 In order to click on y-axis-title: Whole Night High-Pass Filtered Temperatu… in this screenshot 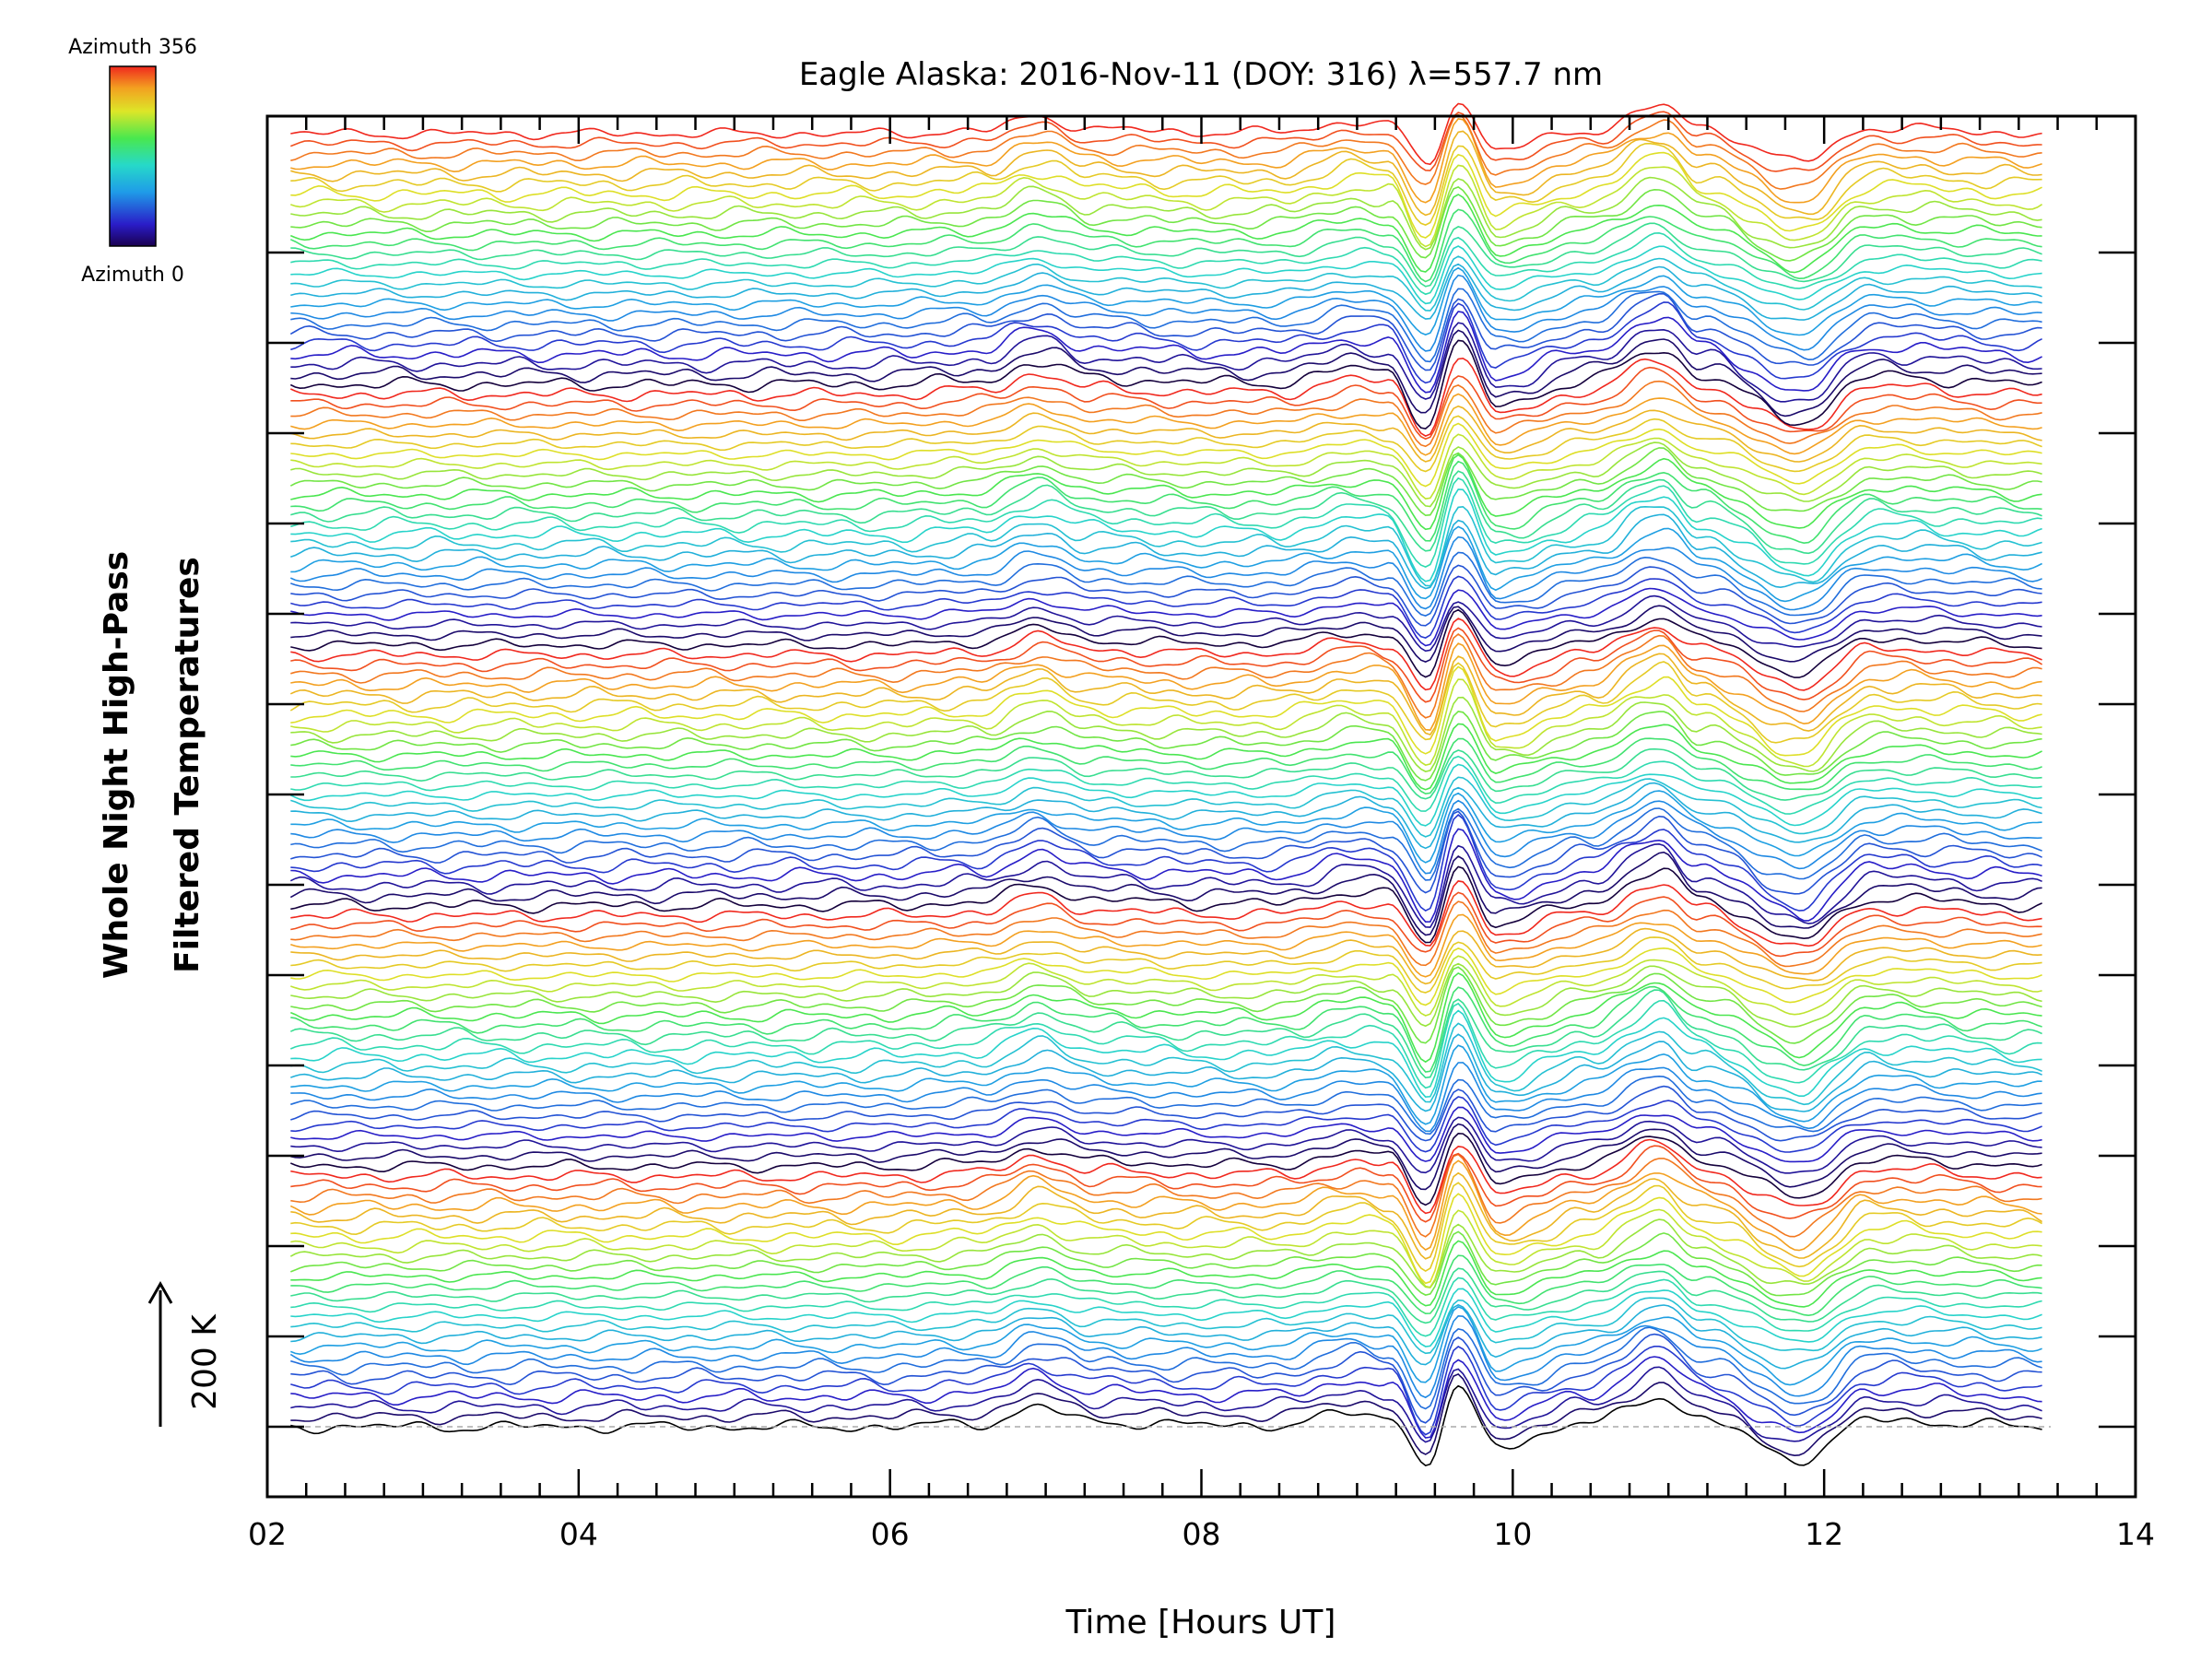, I will do `click(152, 765)`.